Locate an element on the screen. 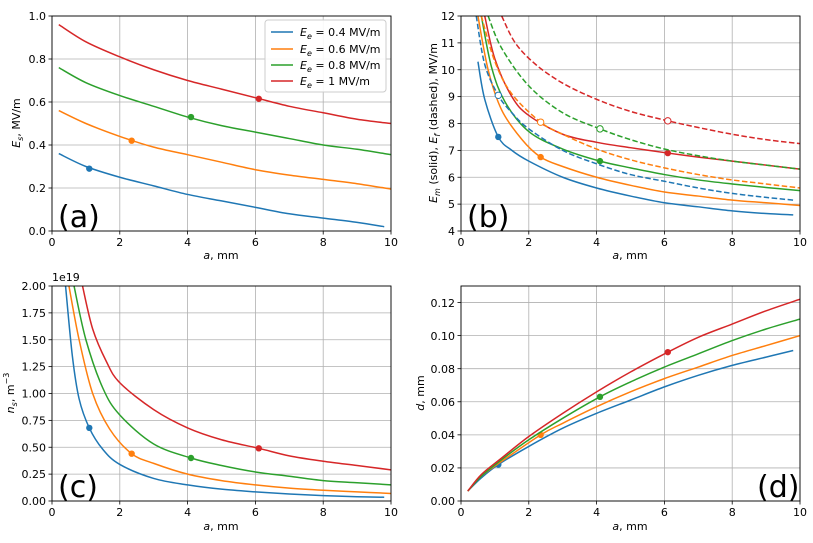  panel-b-xtick: 8 is located at coordinates (732, 242).